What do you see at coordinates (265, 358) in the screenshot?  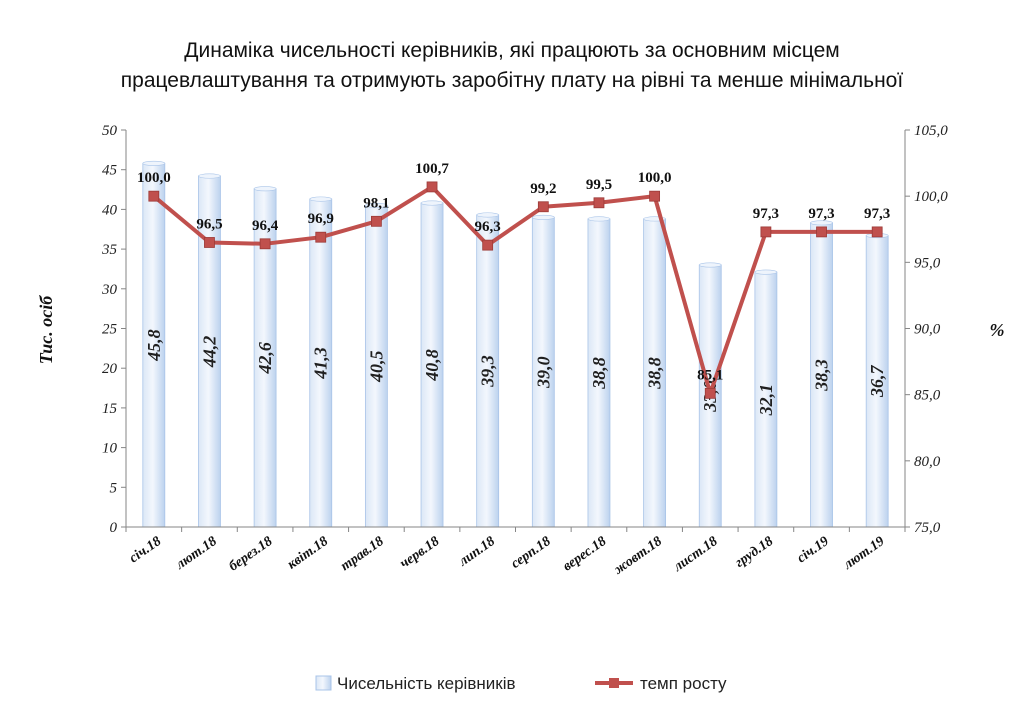 I see `bar-value-label: 42,6` at bounding box center [265, 358].